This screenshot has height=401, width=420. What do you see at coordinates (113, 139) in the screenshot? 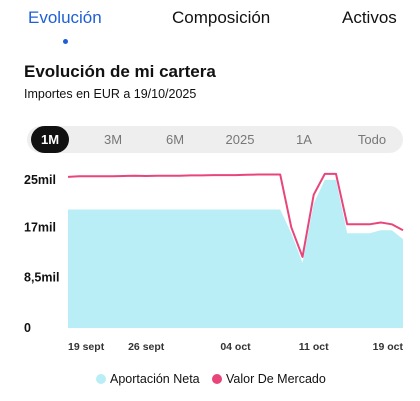
I see `range-3m-button: 3M` at bounding box center [113, 139].